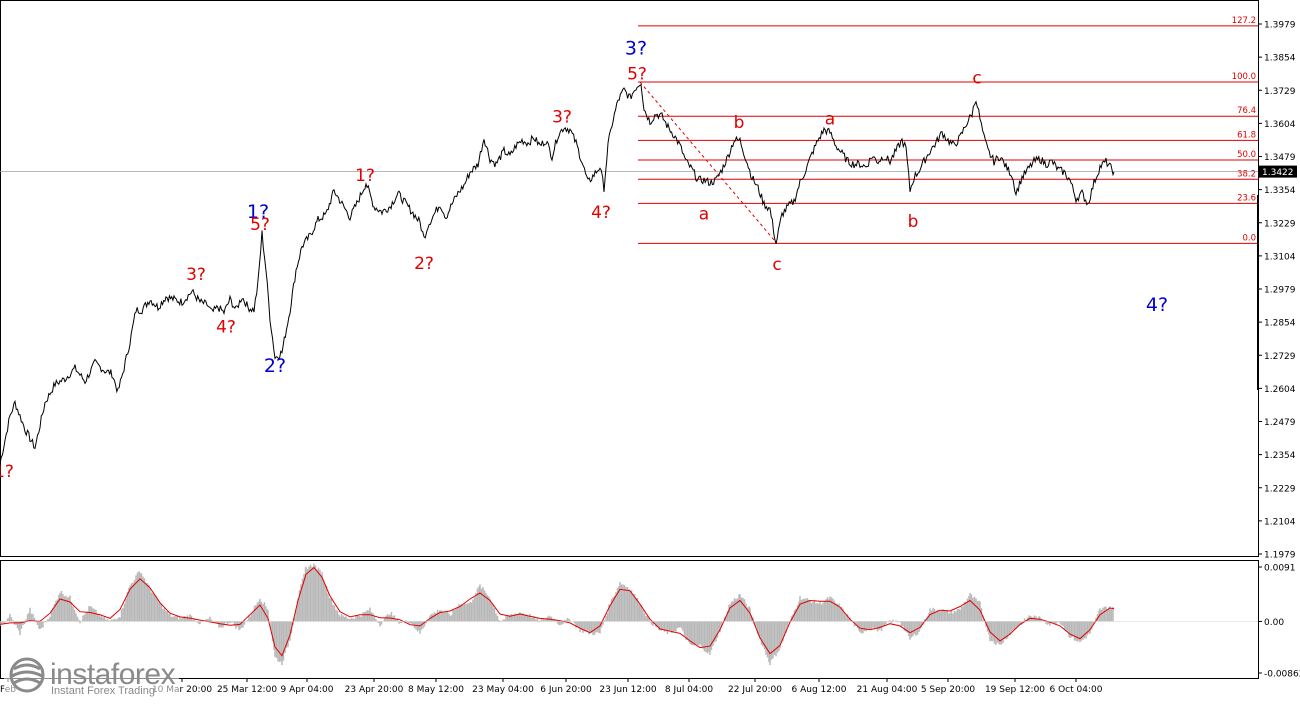 The height and width of the screenshot is (705, 1300). Describe the element at coordinates (1280, 224) in the screenshot. I see `price-axis-tick-label: 1.3229` at that location.